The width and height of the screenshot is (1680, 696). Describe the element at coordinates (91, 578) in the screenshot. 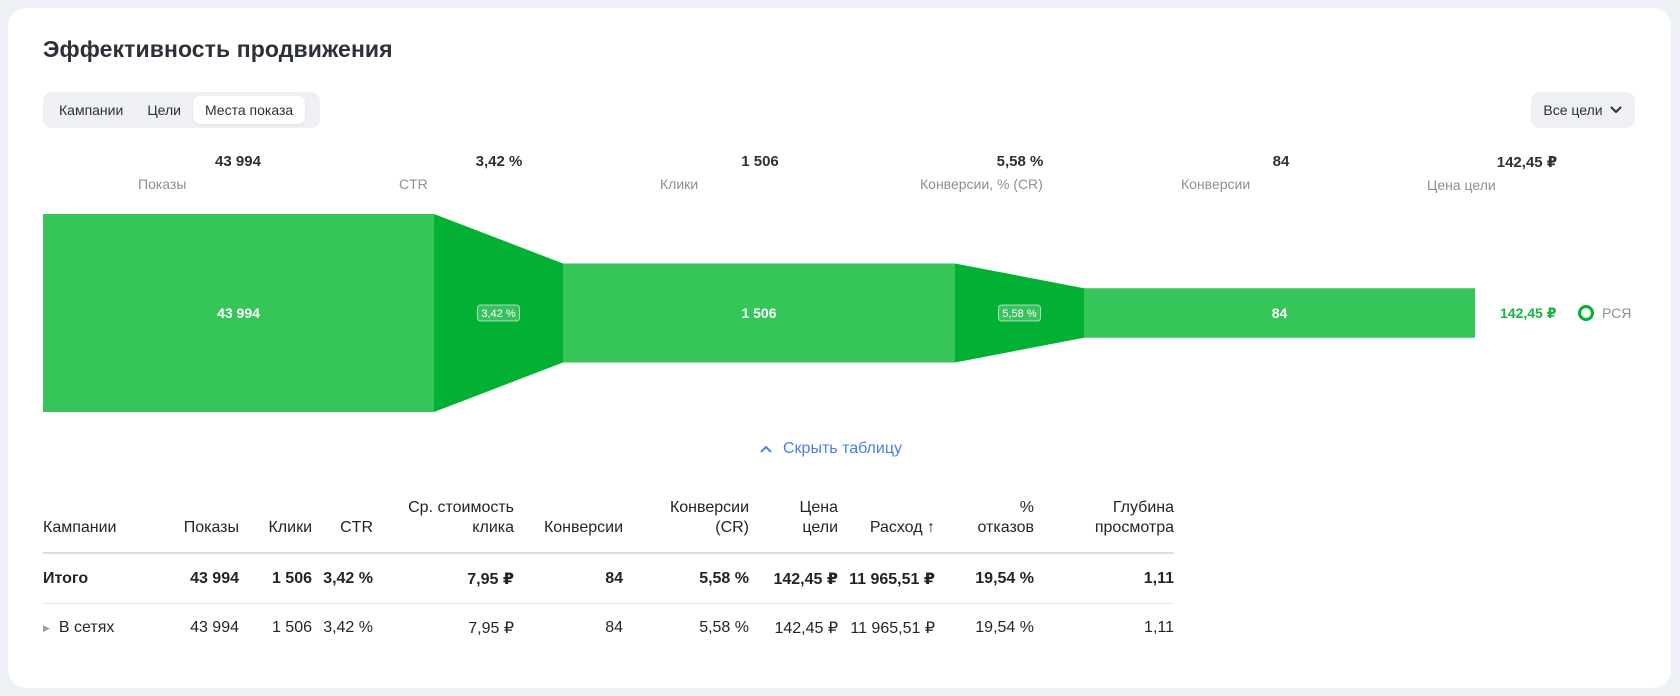

I see `cell: Итого` at that location.